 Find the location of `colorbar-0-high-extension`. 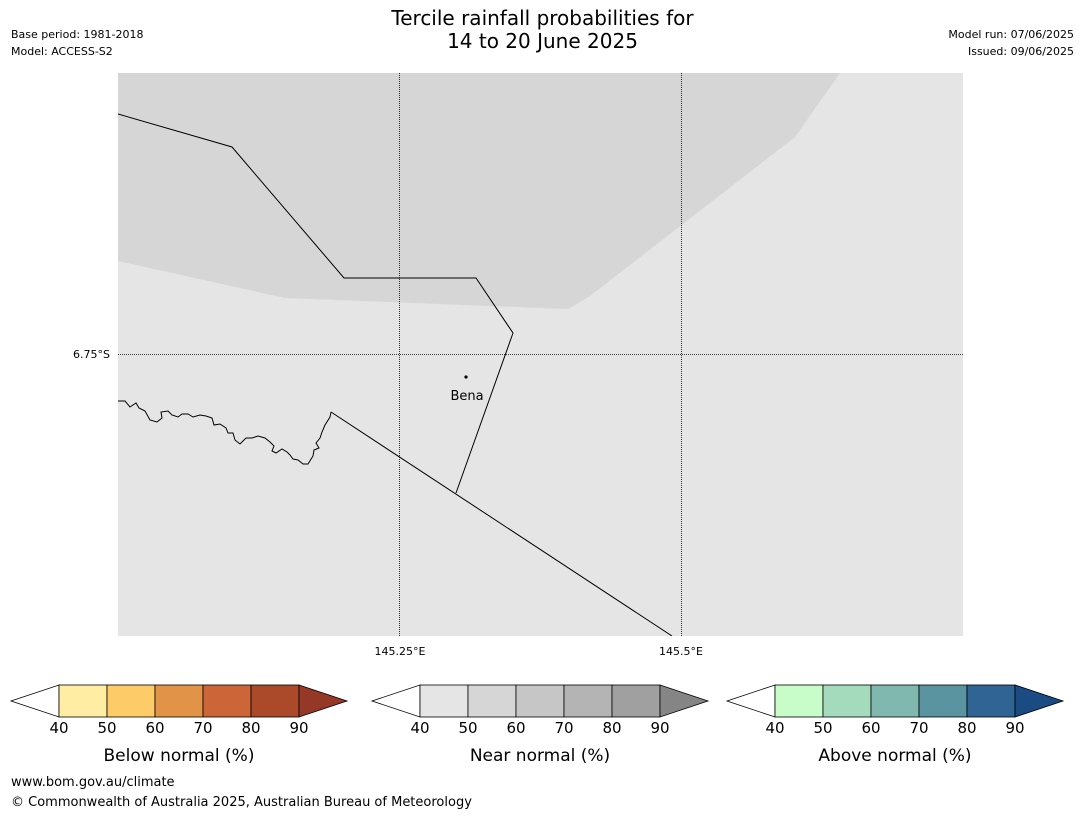

colorbar-0-high-extension is located at coordinates (323, 701).